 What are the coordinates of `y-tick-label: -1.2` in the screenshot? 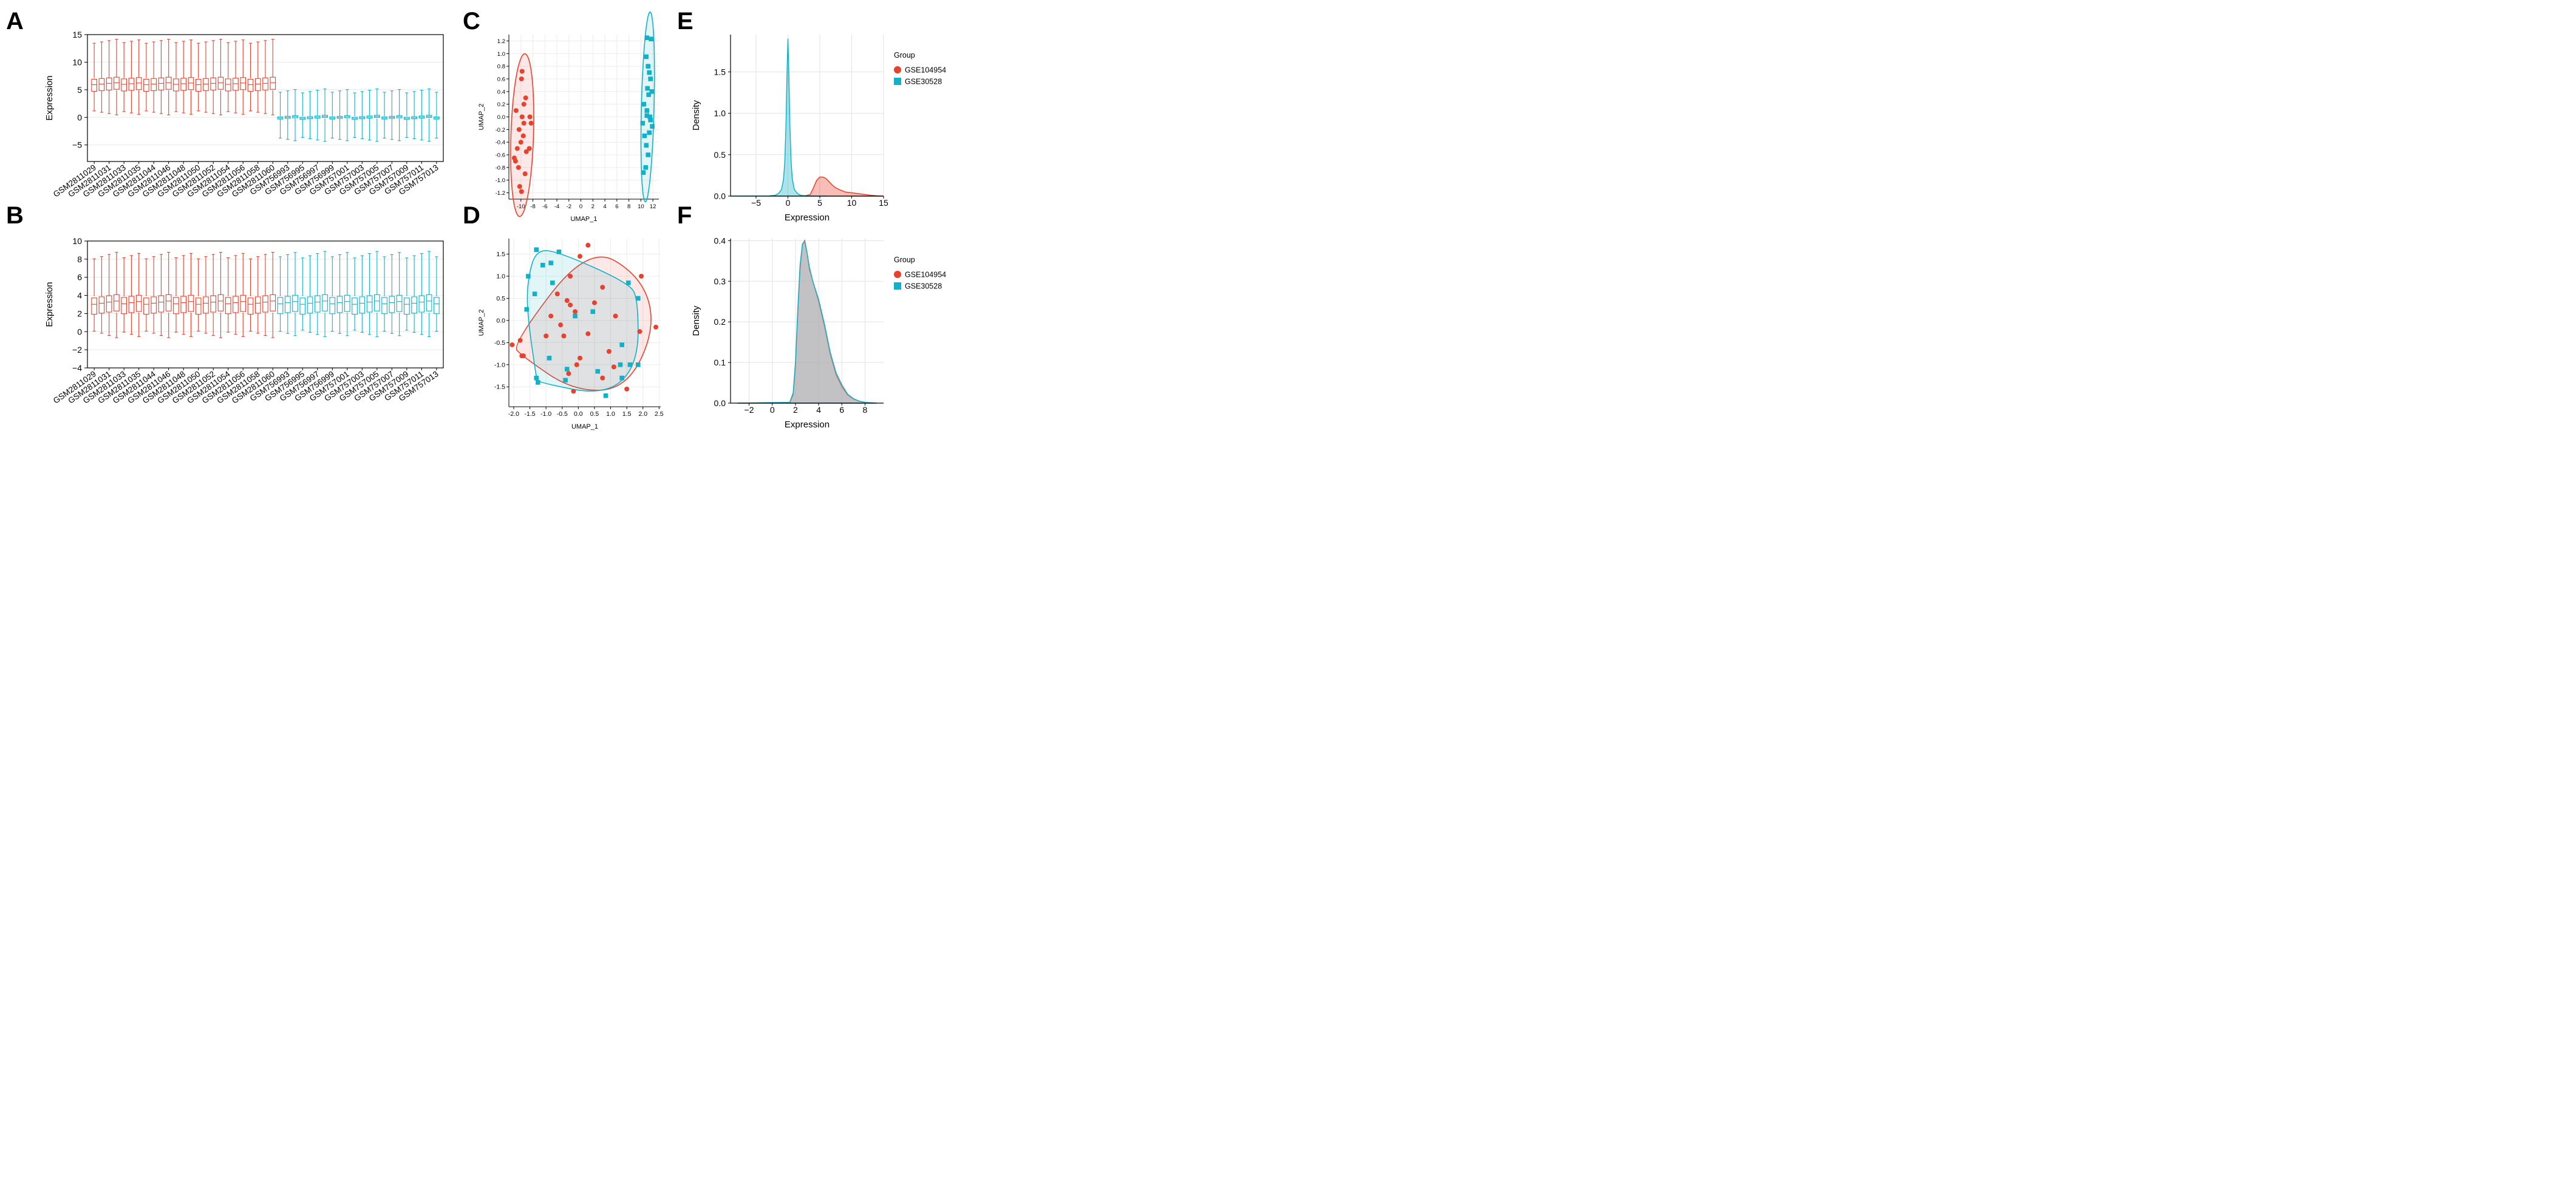 It's located at (501, 194).